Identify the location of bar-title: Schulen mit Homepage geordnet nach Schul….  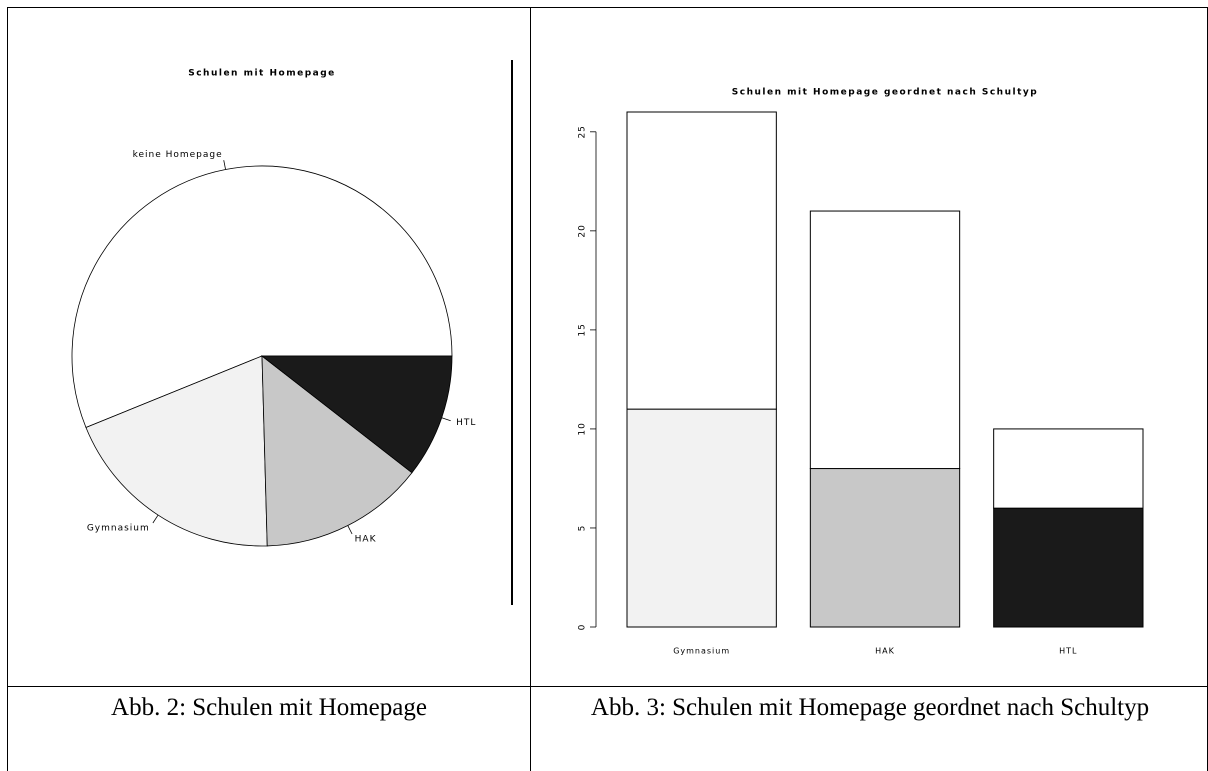
(885, 93).